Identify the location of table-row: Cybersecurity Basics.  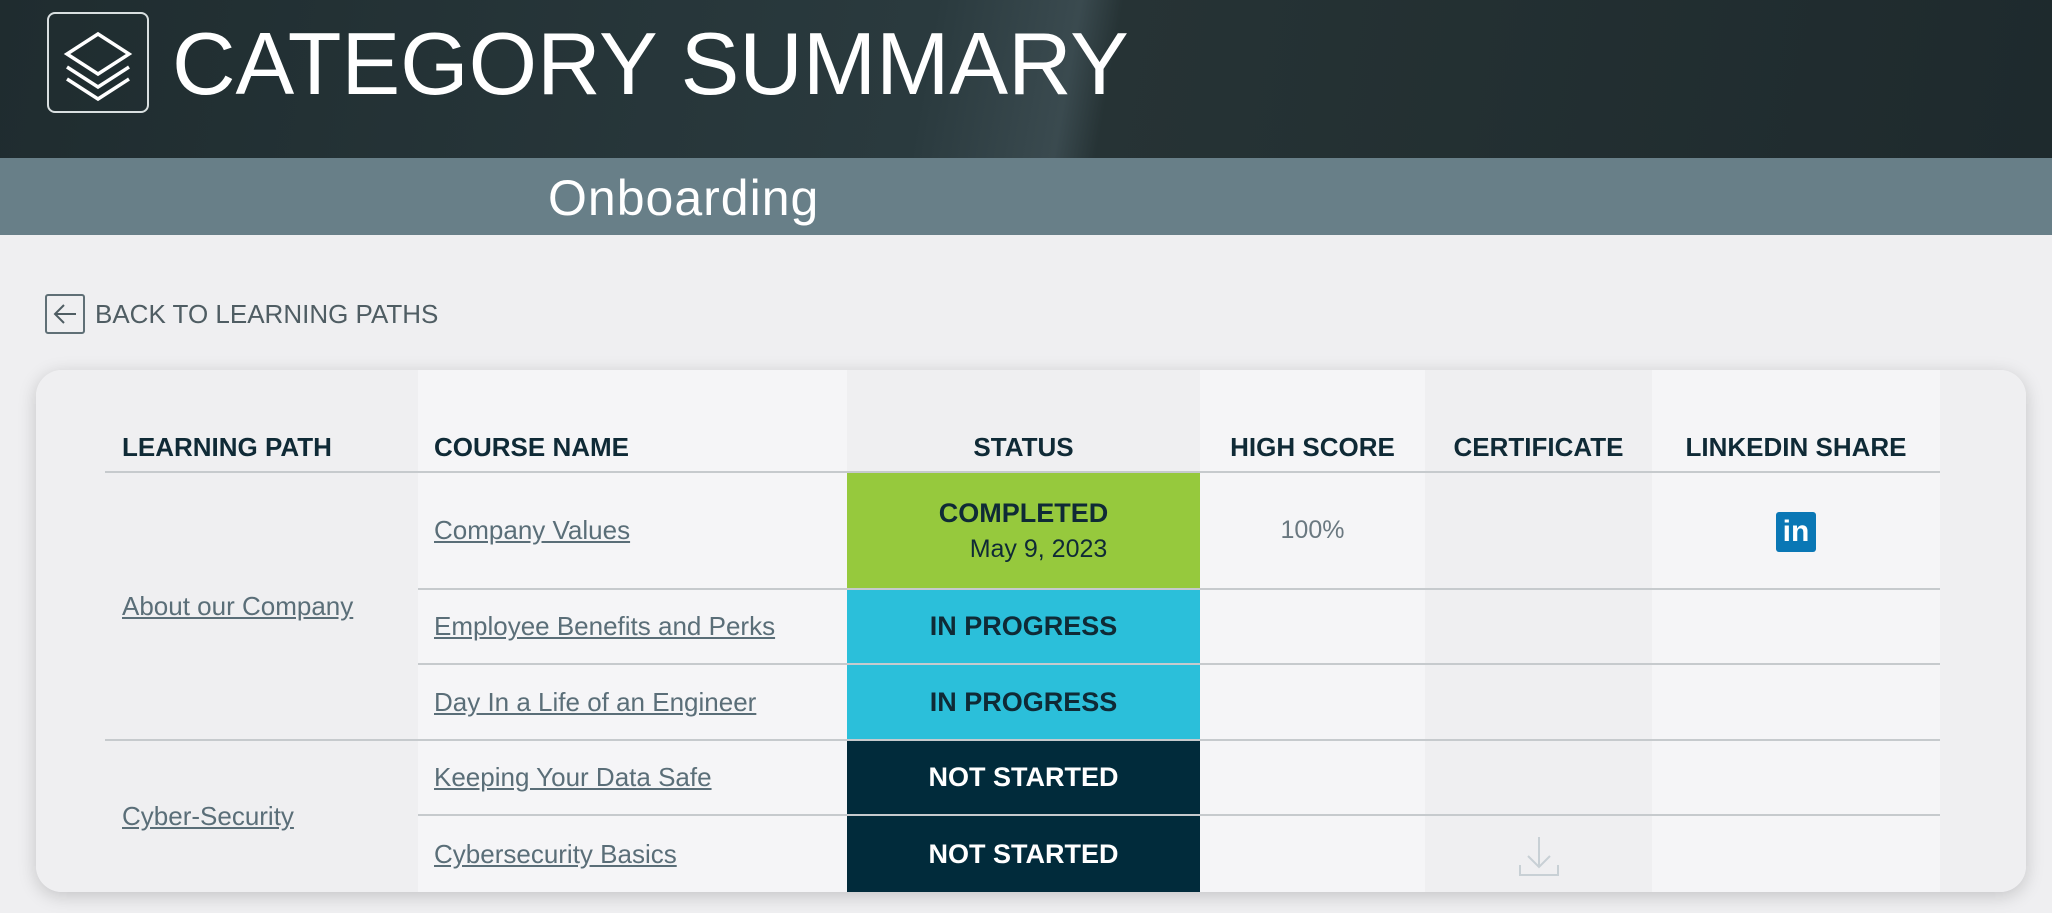
(555, 854).